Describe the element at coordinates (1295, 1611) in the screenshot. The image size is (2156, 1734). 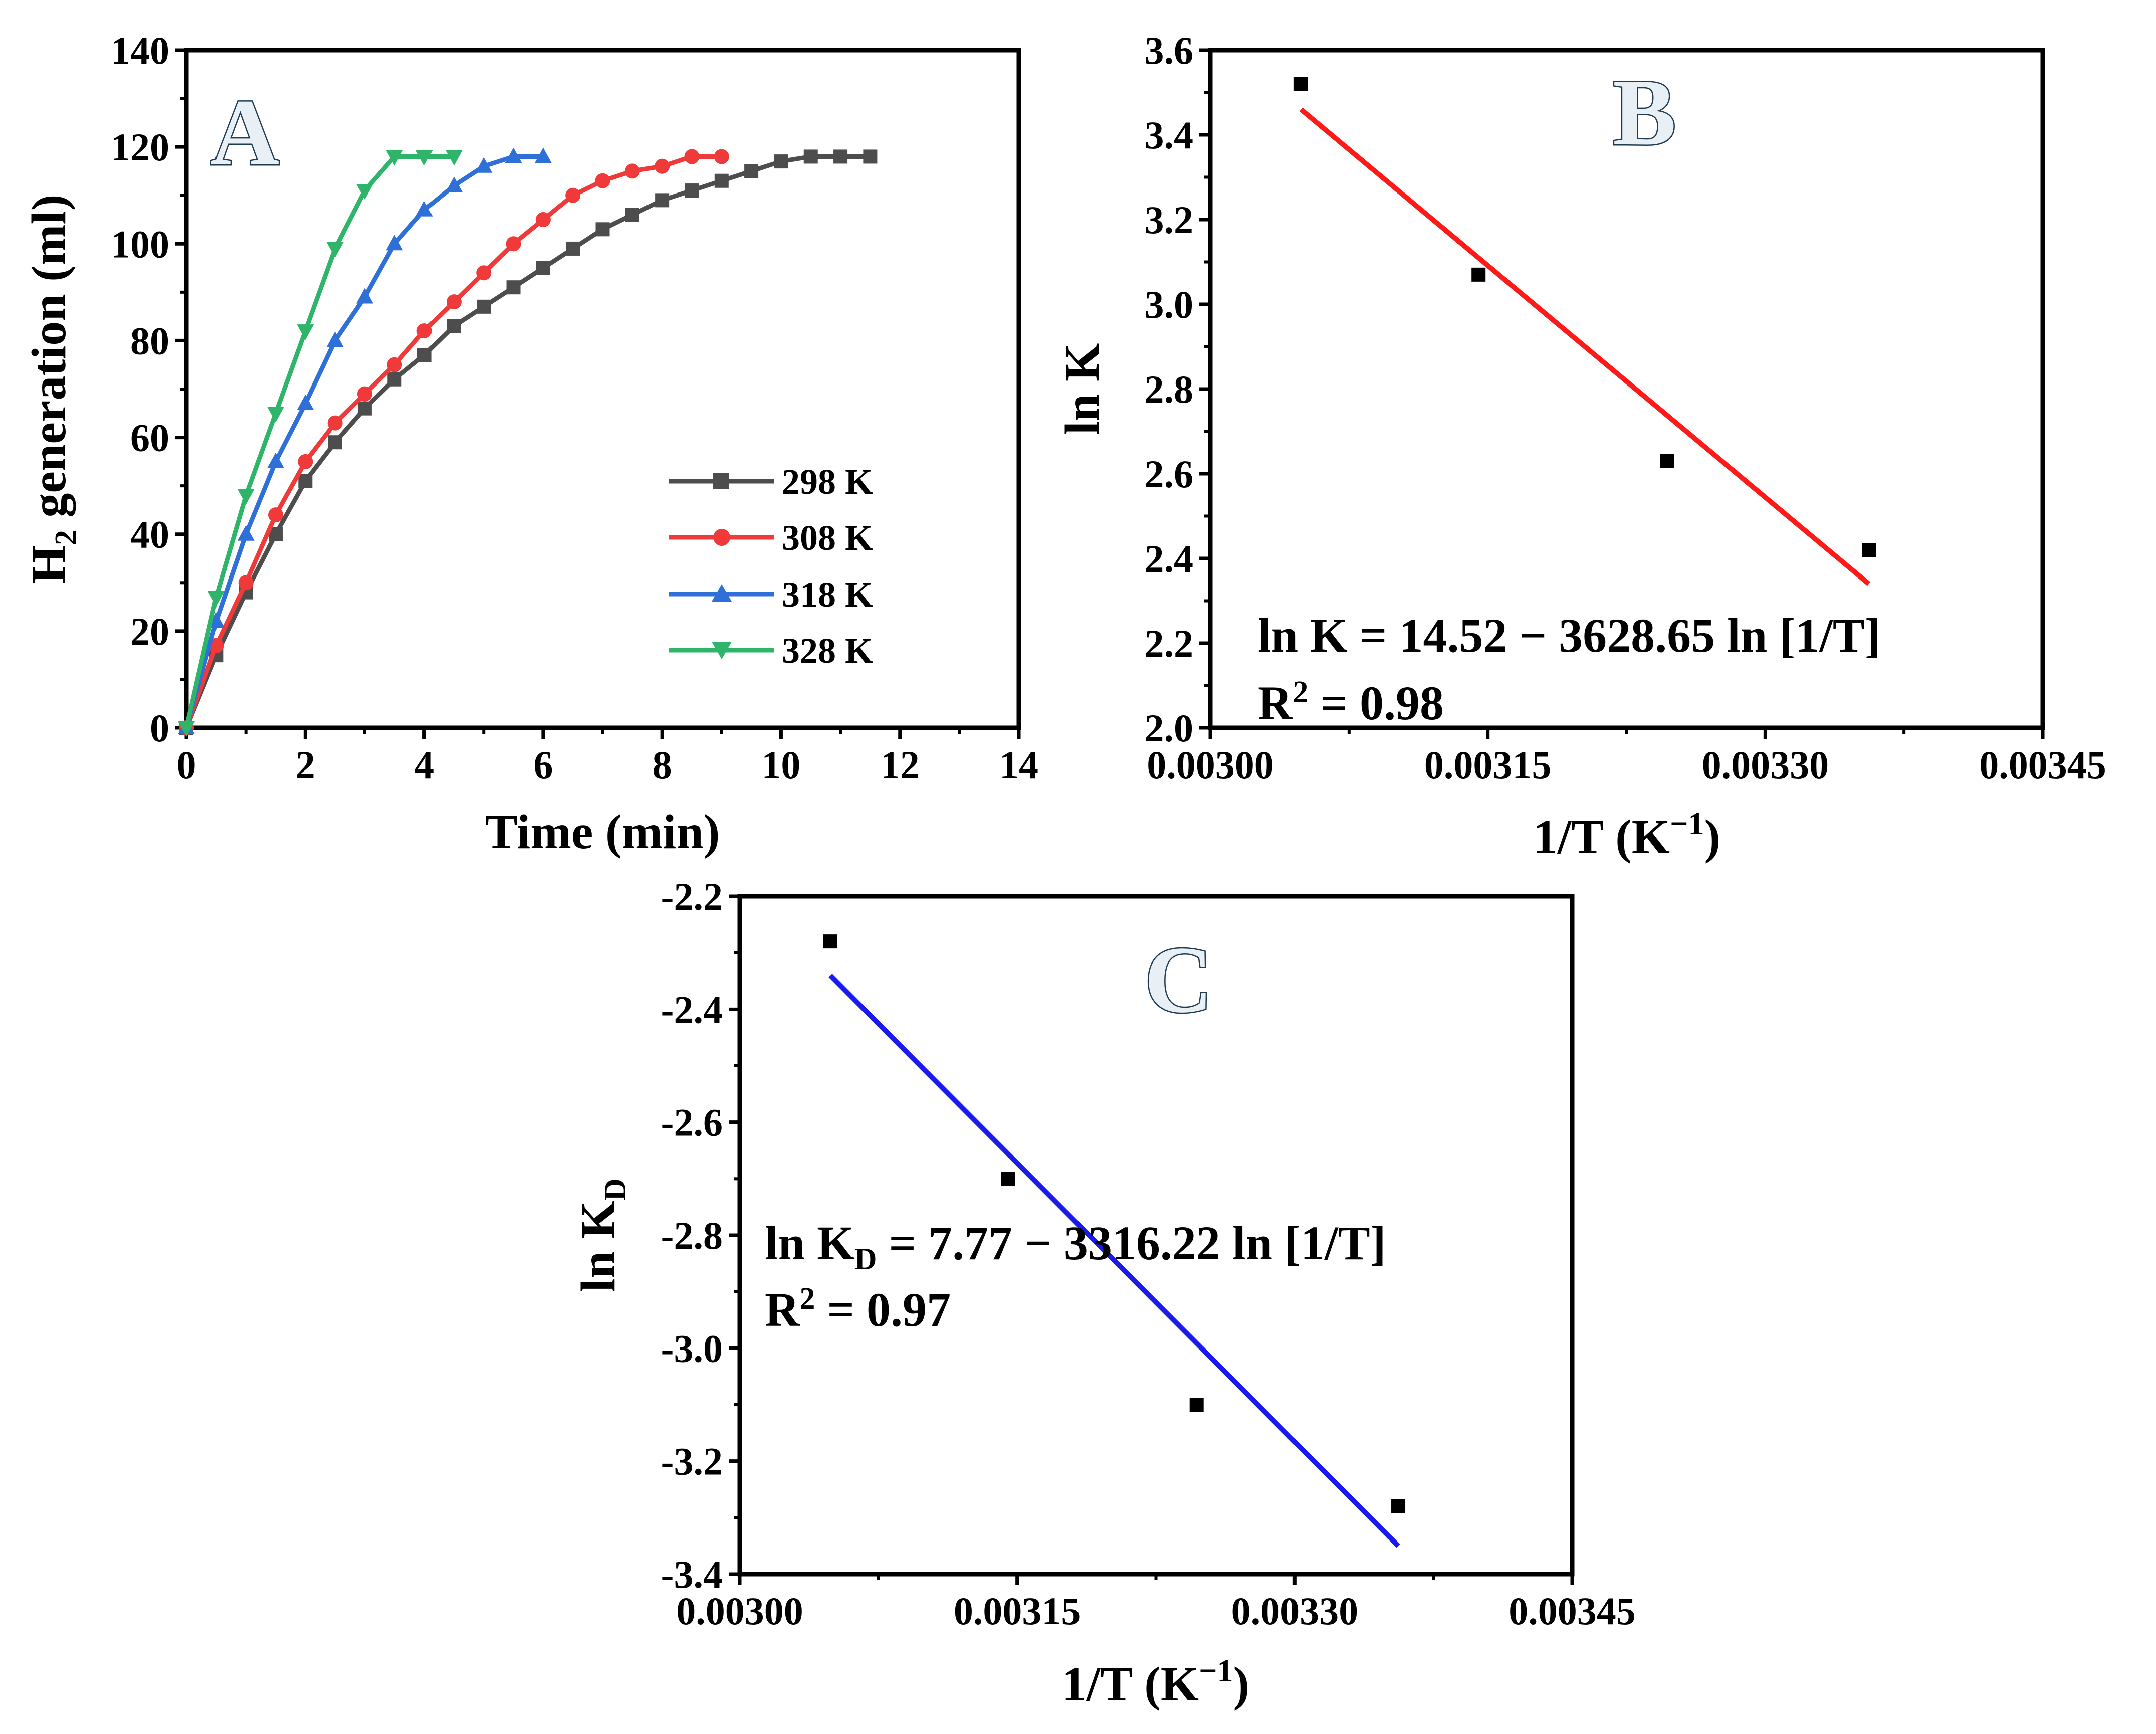
I see `panel-c-x-tick-label: 0.00330` at that location.